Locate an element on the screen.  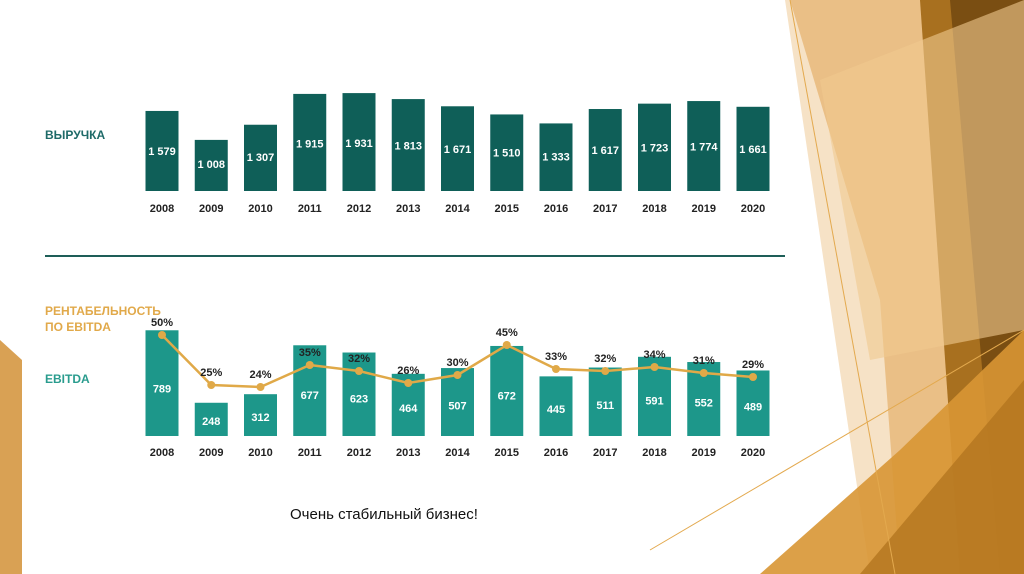
revenue-value-label: 1 008 is located at coordinates (211, 165).